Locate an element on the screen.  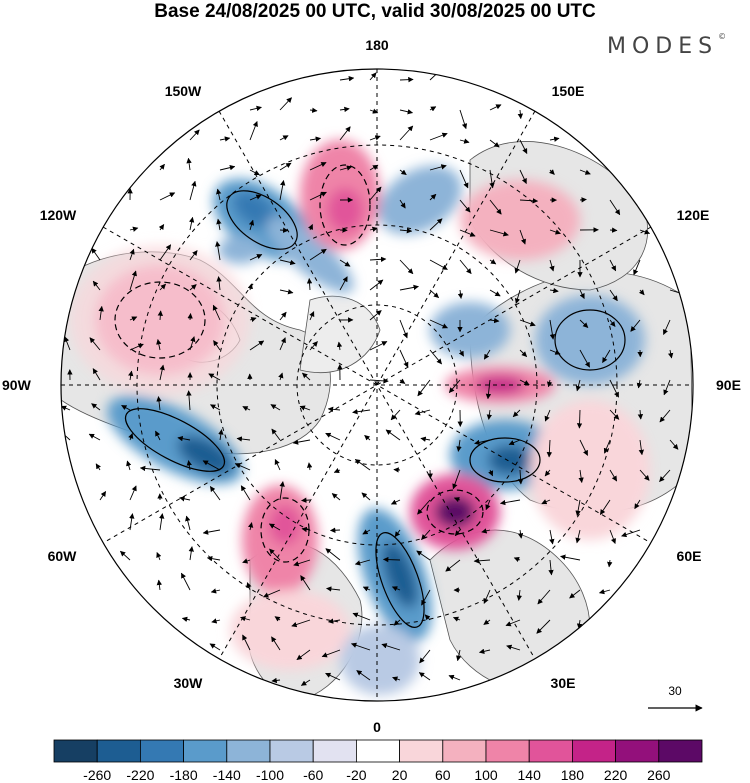
anomaly-trough-atlantic-low is located at coordinates (380, 660).